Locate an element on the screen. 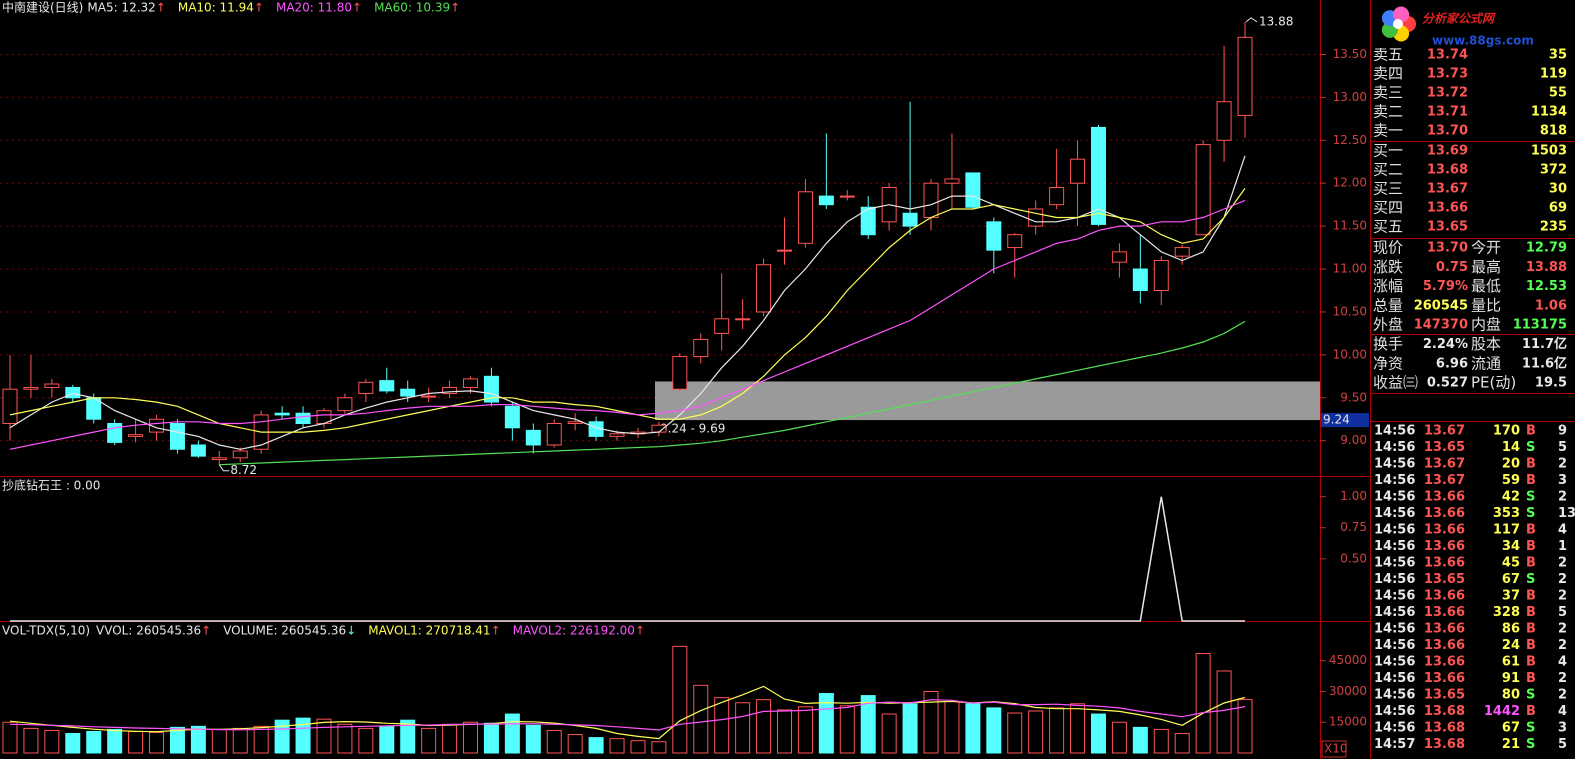  stat-label: PE(动) is located at coordinates (1493, 383).